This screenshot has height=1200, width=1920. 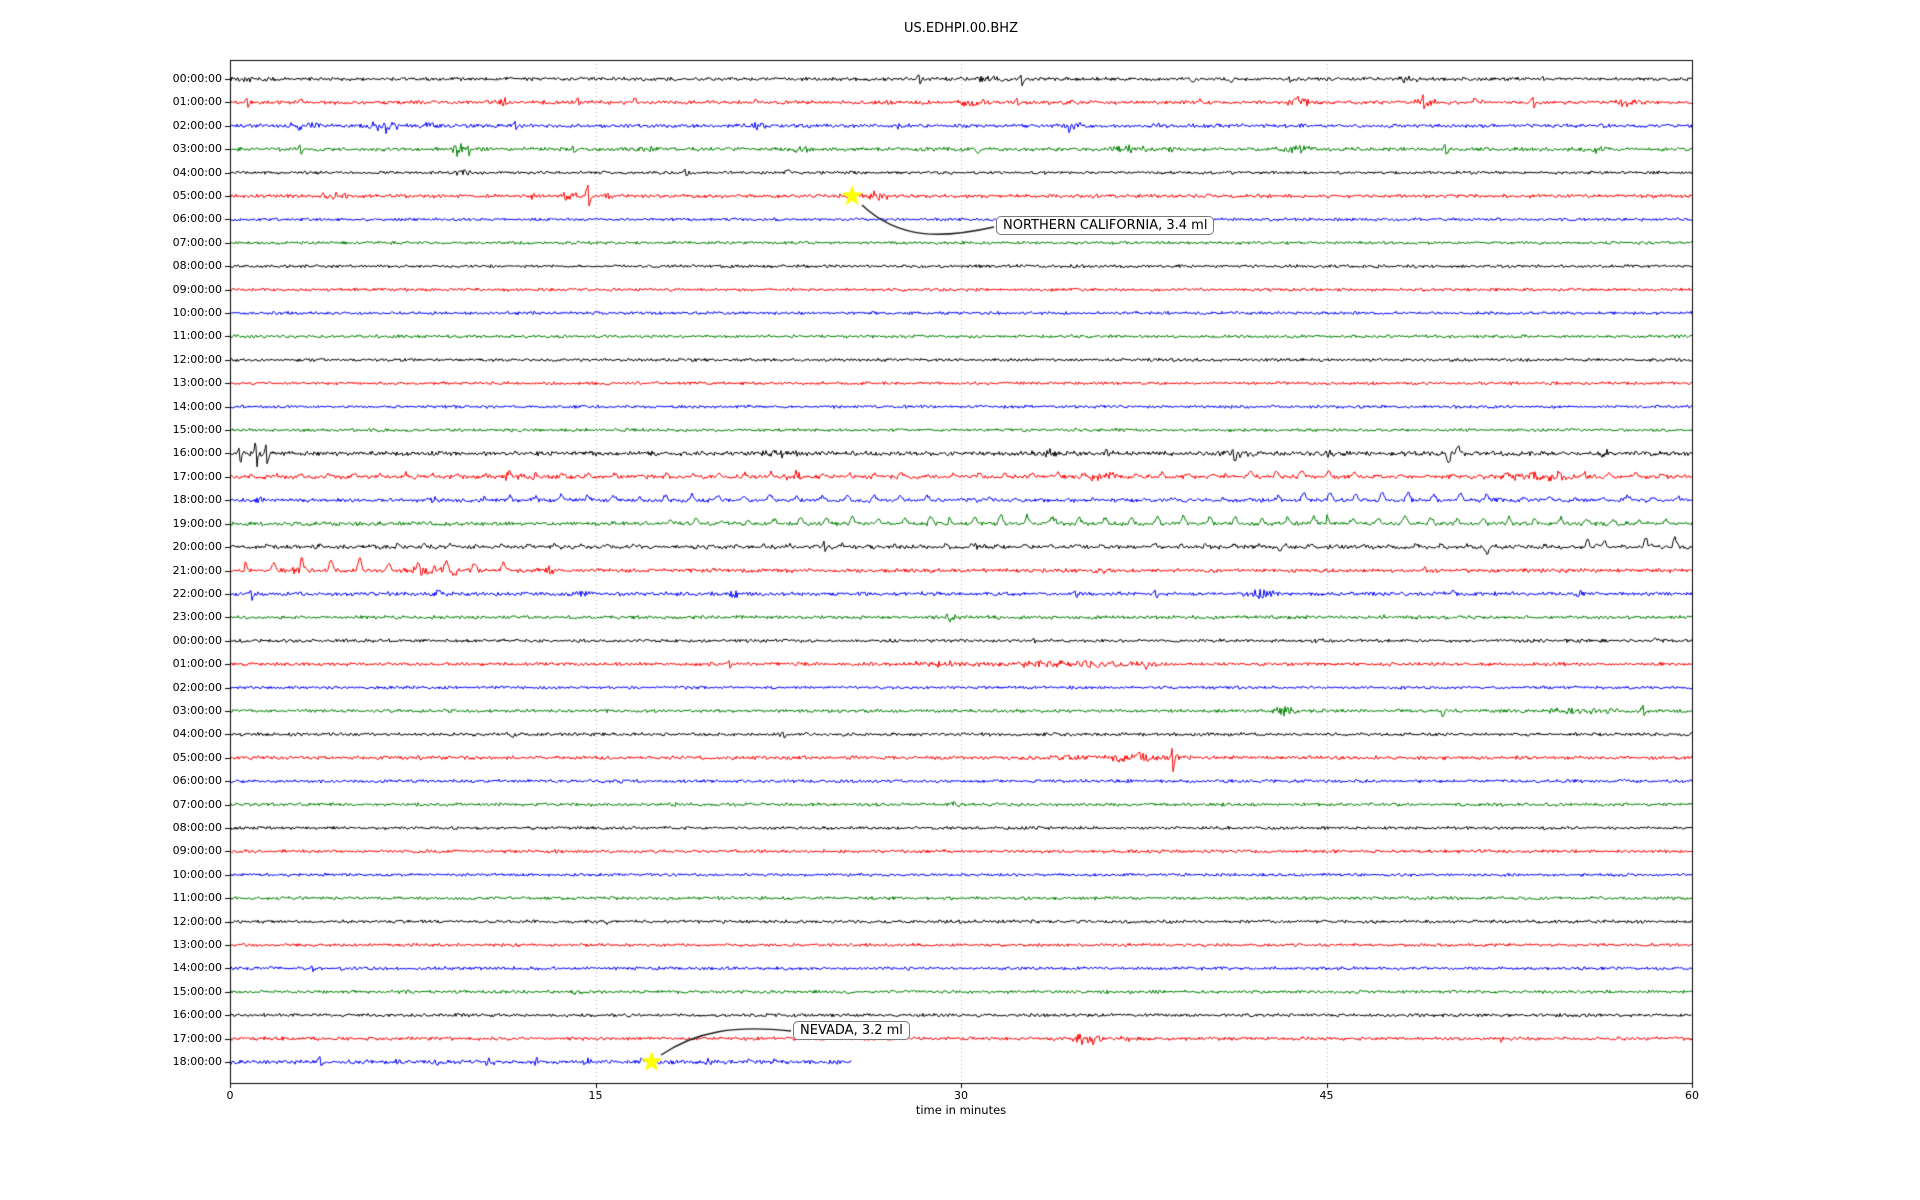 I want to click on row-label-14: 14:00:00, so click(x=197, y=406).